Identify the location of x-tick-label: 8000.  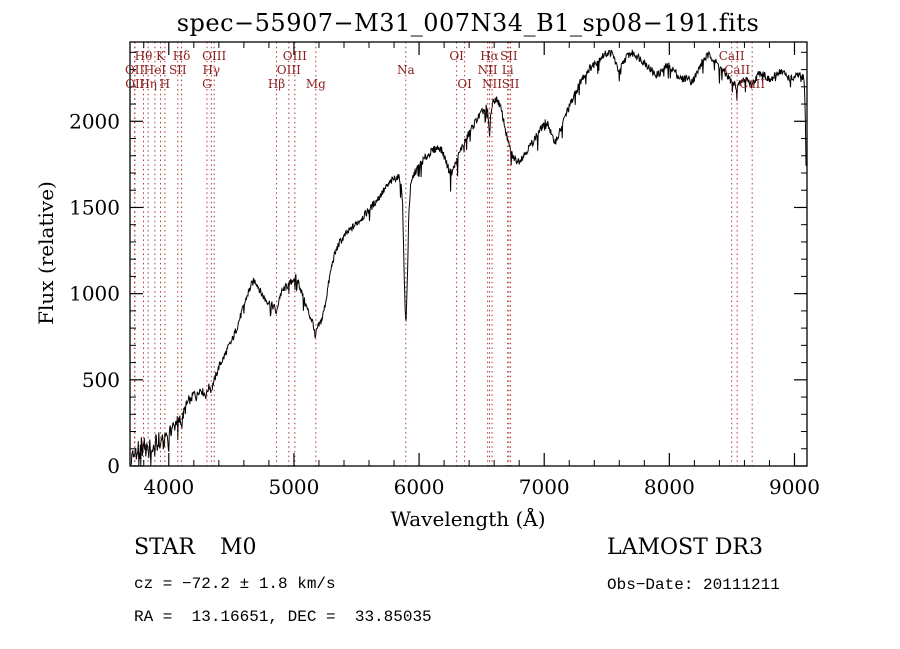
(669, 487).